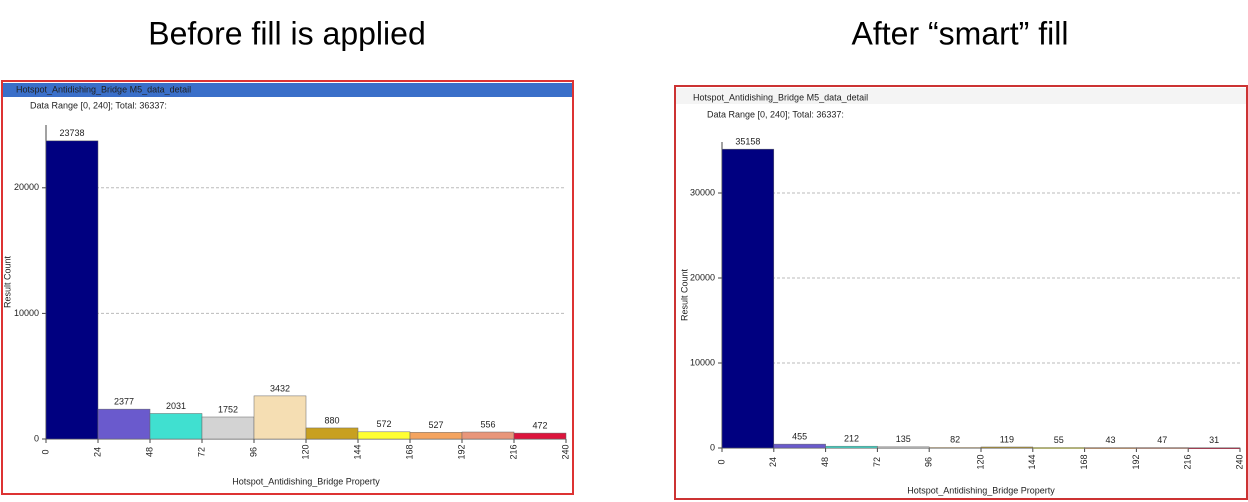 The width and height of the screenshot is (1248, 502). I want to click on value-label: 31, so click(1214, 440).